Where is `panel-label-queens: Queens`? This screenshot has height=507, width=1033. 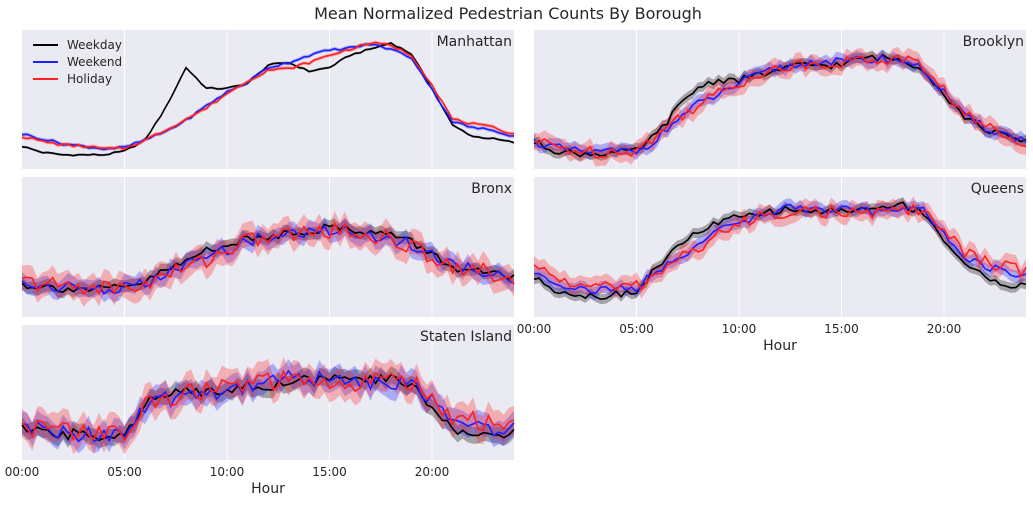 panel-label-queens: Queens is located at coordinates (997, 189).